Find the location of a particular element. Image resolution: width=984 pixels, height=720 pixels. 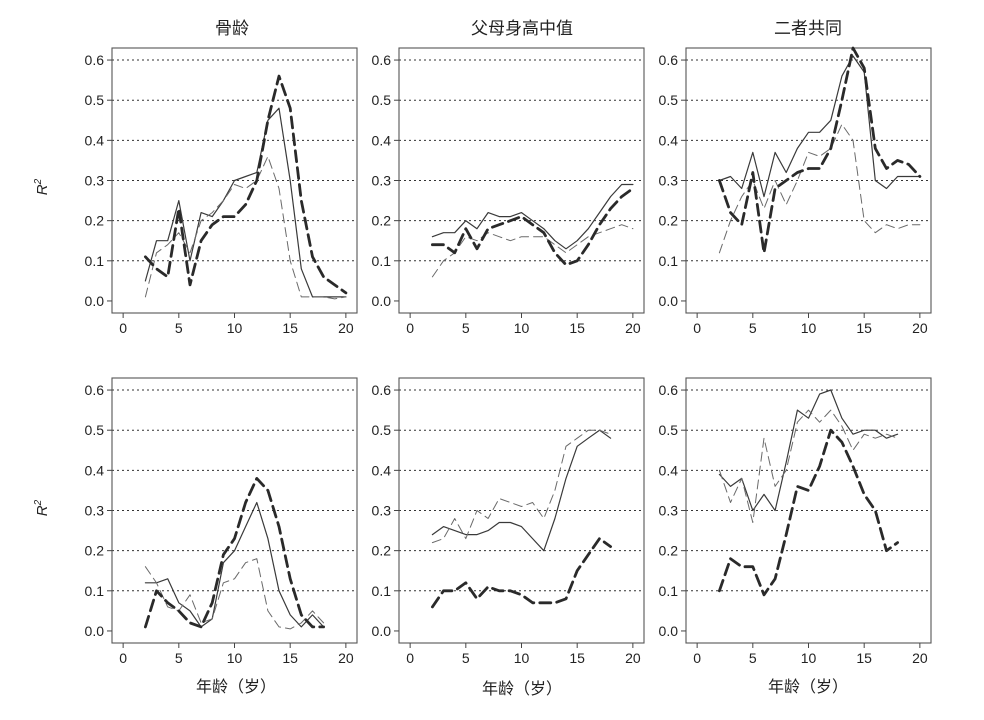

y-axis-label-top: R2 is located at coordinates (42, 186).